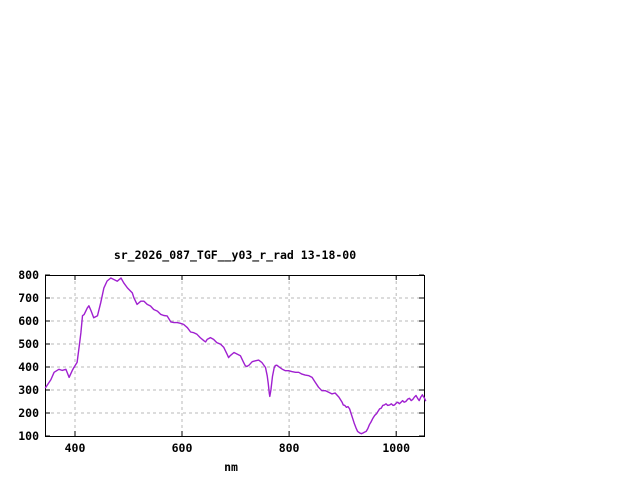 The image size is (640, 480). I want to click on y-tick-labels: 100 200 300 400 500 600 700 800, so click(28, 355).